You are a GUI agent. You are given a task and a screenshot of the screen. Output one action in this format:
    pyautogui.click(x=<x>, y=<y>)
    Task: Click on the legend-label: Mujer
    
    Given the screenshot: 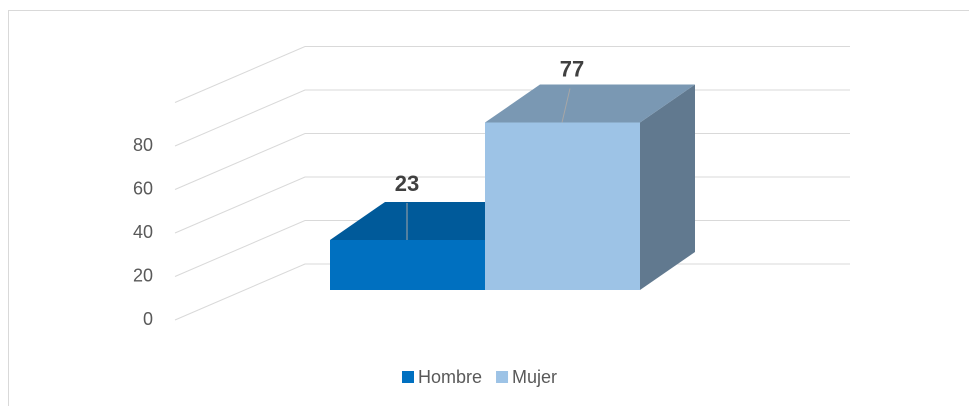 What is the action you would take?
    pyautogui.click(x=534, y=377)
    